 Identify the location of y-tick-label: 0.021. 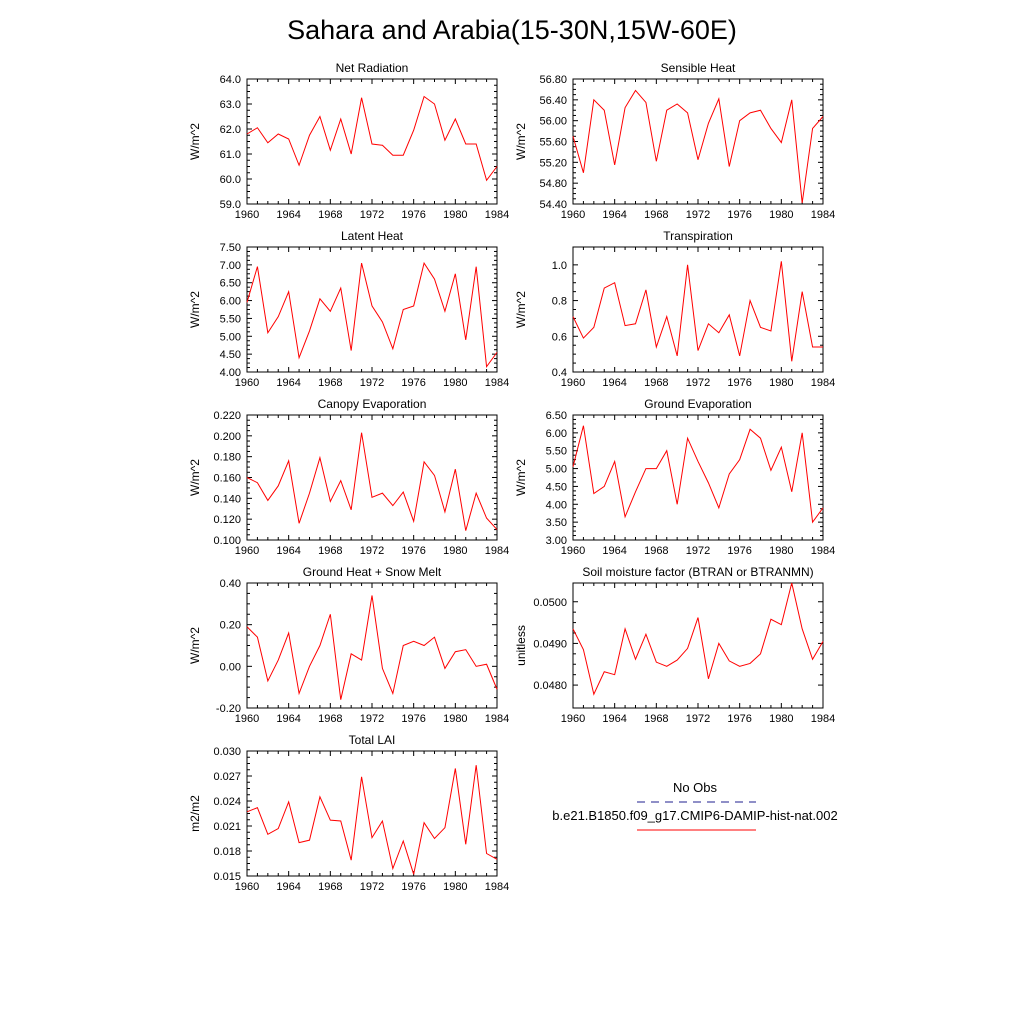
(227, 827).